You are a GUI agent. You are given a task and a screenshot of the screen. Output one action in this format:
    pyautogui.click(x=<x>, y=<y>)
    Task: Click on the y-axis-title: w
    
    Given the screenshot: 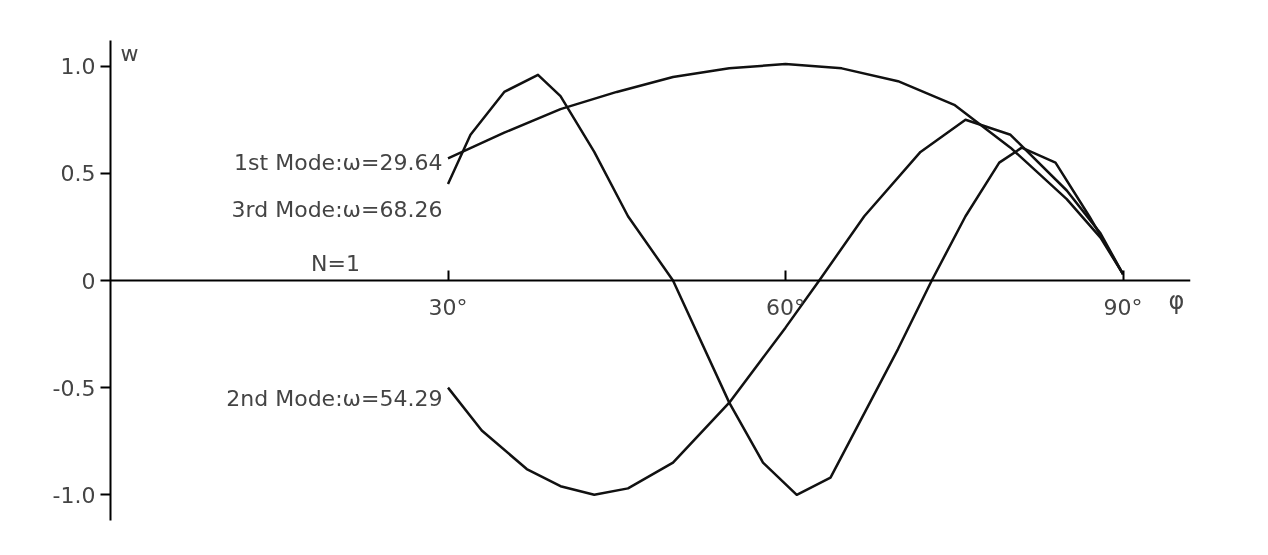 What is the action you would take?
    pyautogui.click(x=129, y=53)
    